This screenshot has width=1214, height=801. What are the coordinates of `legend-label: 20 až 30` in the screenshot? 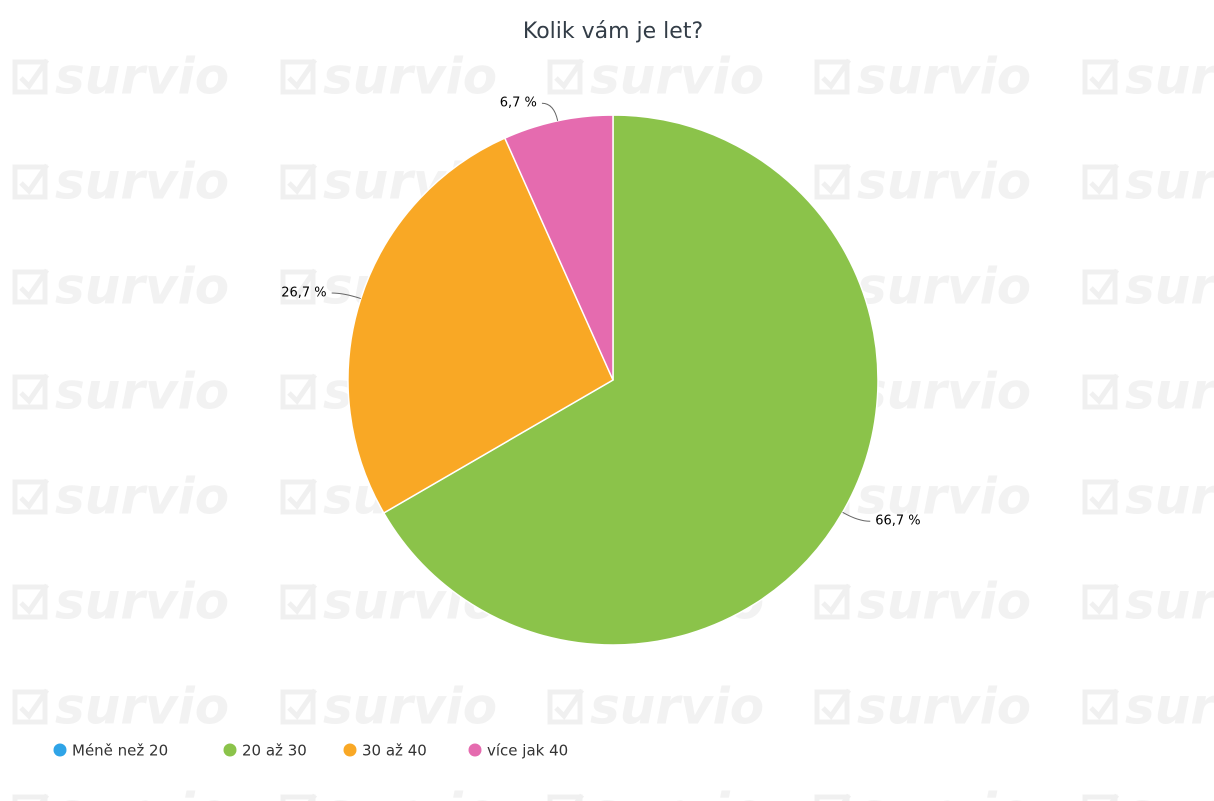 It's located at (274, 751).